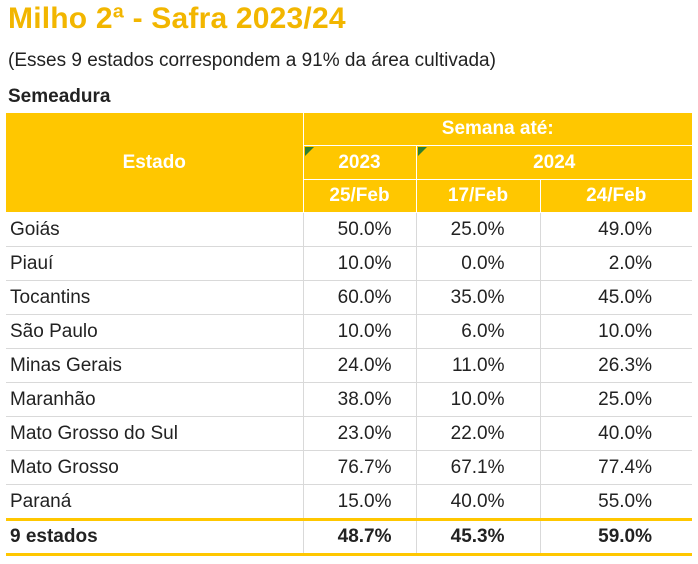 This screenshot has height=564, width=698. I want to click on header-year-2024: 2024, so click(553, 162).